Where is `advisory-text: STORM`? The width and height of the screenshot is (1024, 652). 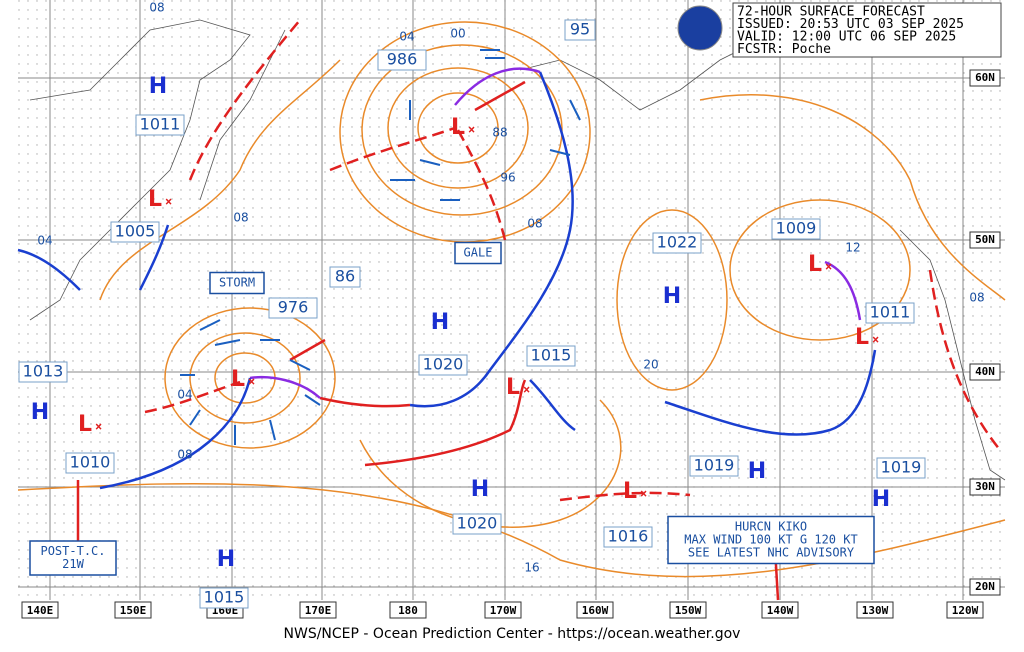 advisory-text: STORM is located at coordinates (237, 283).